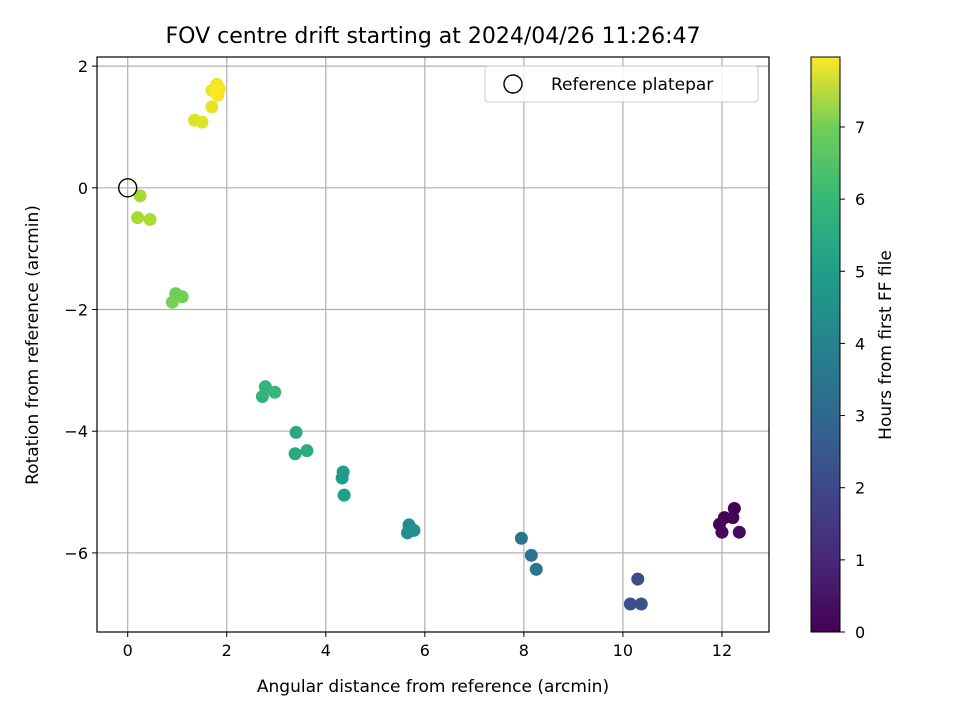 Image resolution: width=960 pixels, height=720 pixels. What do you see at coordinates (326, 650) in the screenshot?
I see `x-tick-label: 4` at bounding box center [326, 650].